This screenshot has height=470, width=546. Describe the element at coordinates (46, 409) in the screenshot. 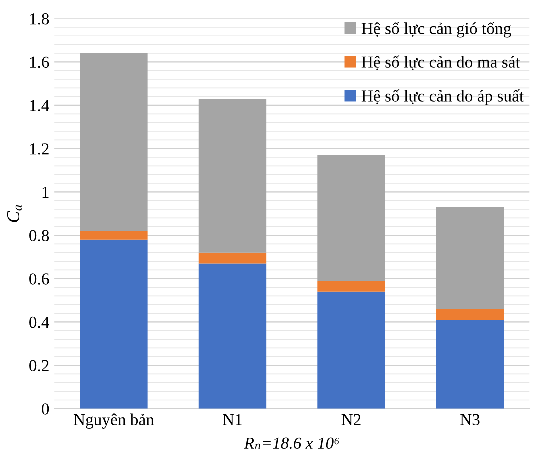

I see `y-tick-label: 0` at that location.